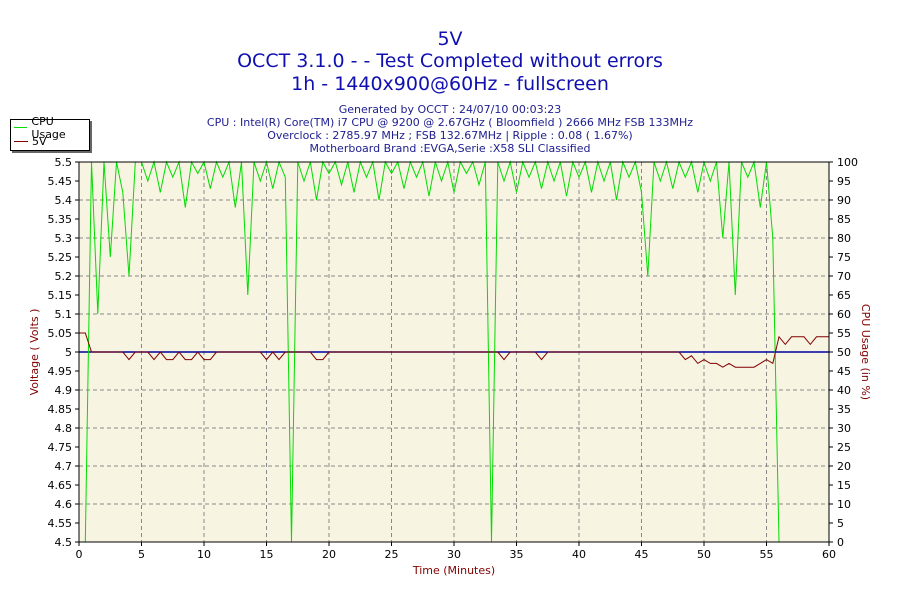 The width and height of the screenshot is (900, 600). What do you see at coordinates (767, 554) in the screenshot?
I see `x-tick-label: 55` at bounding box center [767, 554].